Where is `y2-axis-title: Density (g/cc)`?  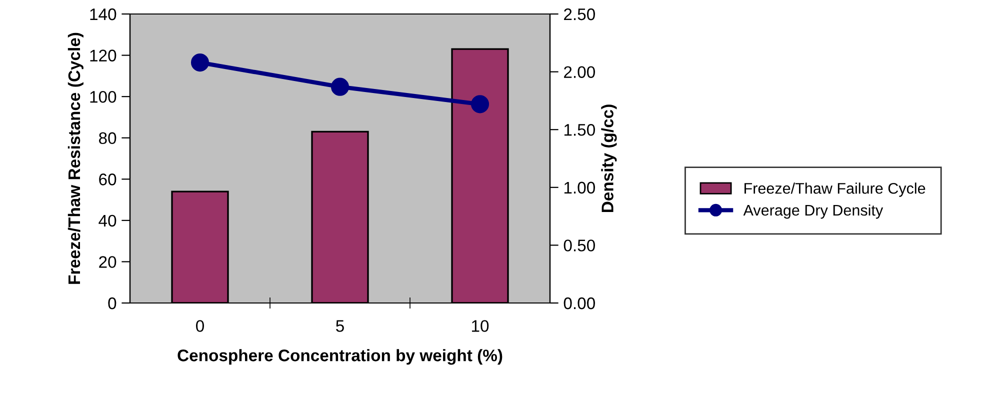 y2-axis-title: Density (g/cc) is located at coordinates (609, 158).